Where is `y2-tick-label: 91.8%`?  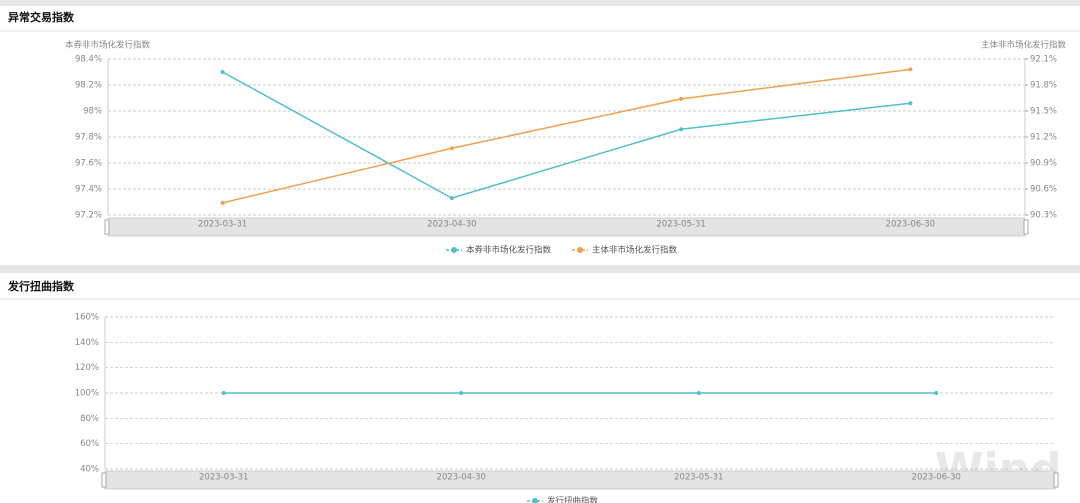 y2-tick-label: 91.8% is located at coordinates (1043, 86).